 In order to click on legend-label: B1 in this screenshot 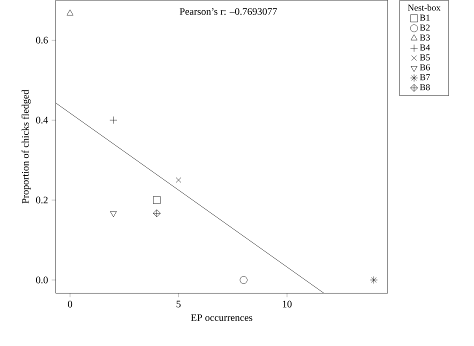, I will do `click(425, 17)`.